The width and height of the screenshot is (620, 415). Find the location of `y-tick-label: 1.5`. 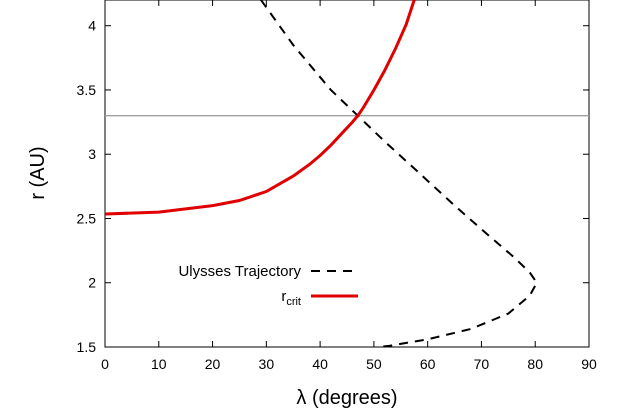

y-tick-label: 1.5 is located at coordinates (87, 347).